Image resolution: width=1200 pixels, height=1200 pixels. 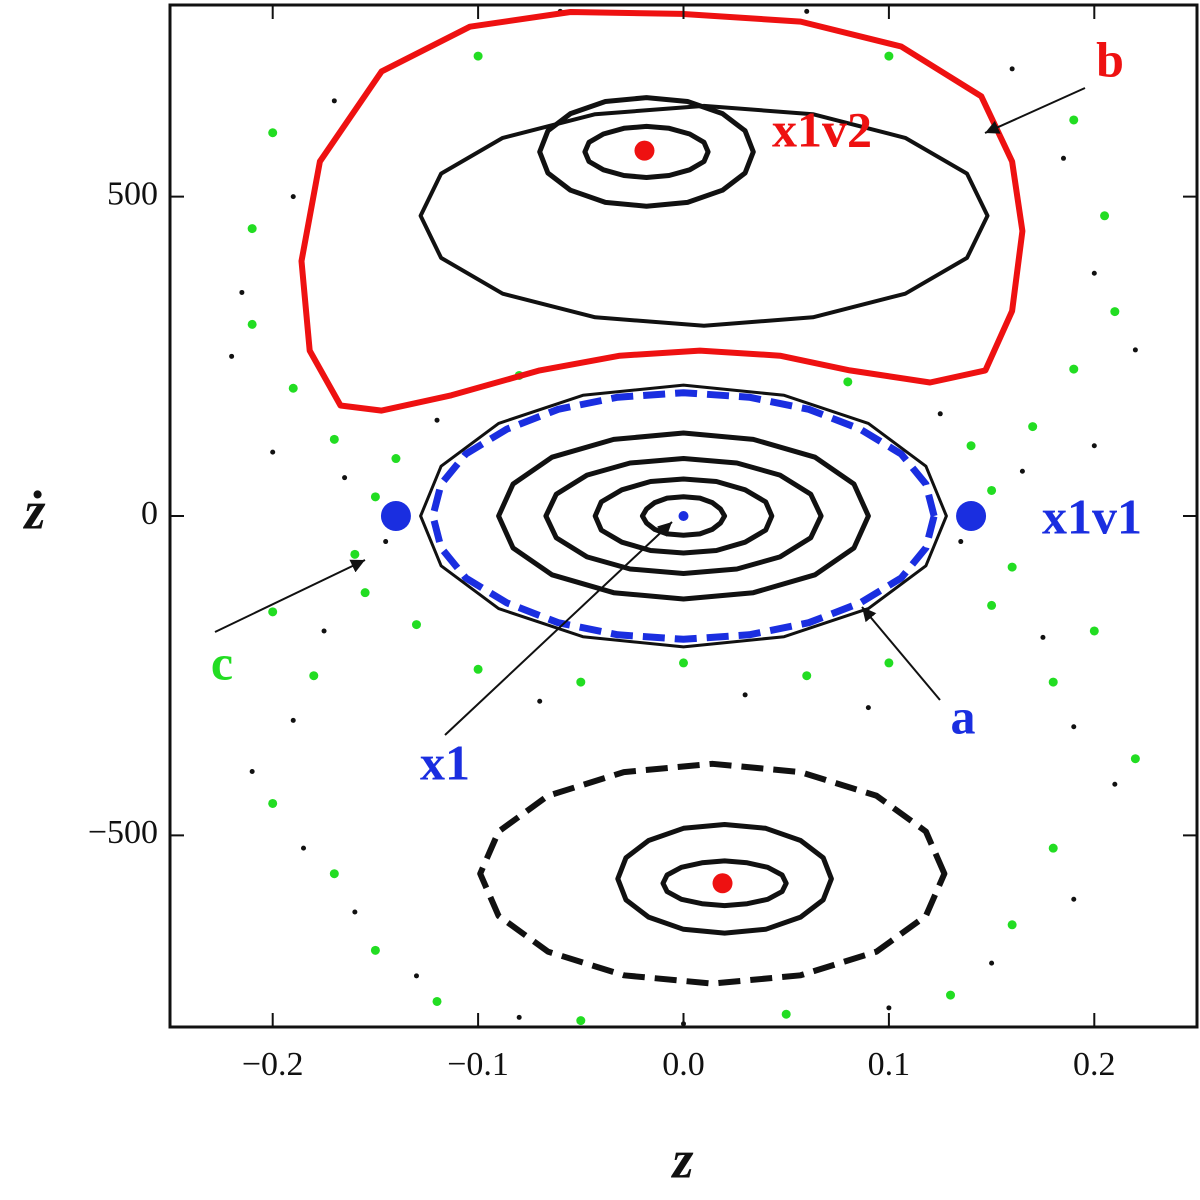 I want to click on y-axis-label: ż, so click(x=33, y=510).